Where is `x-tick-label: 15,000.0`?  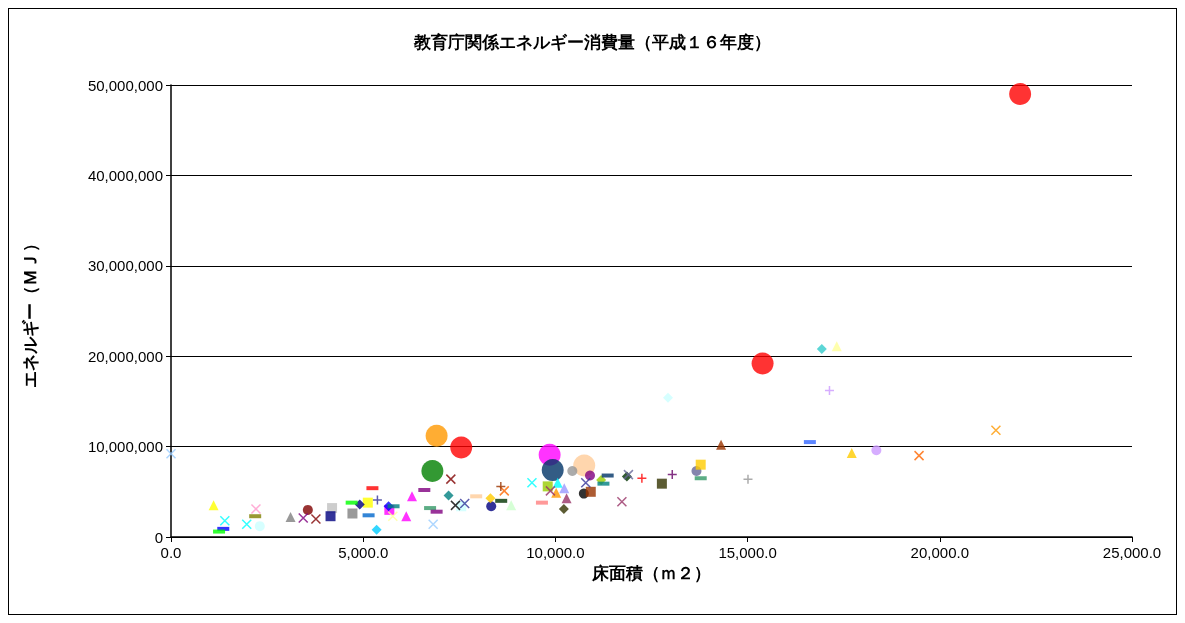 x-tick-label: 15,000.0 is located at coordinates (747, 552).